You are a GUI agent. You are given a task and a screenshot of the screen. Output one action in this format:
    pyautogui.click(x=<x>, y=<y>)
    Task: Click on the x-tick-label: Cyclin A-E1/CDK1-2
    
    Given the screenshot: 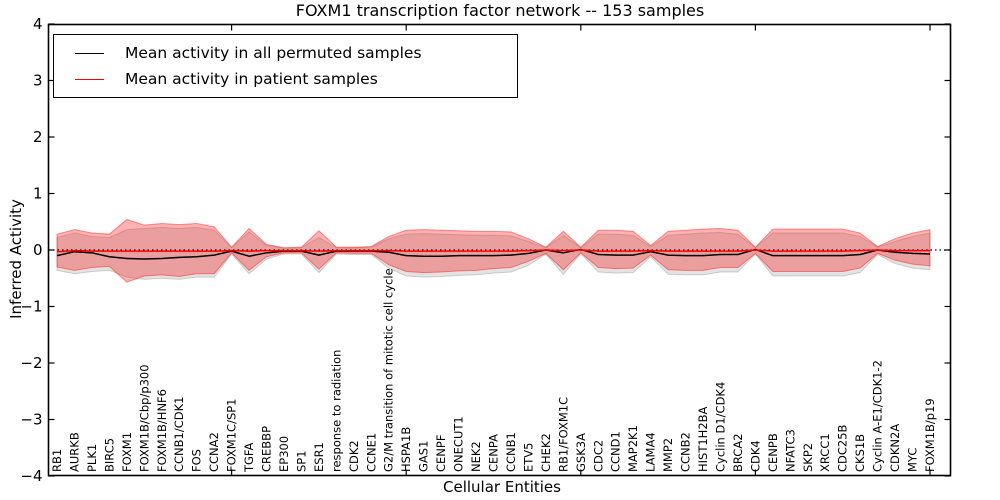 What is the action you would take?
    pyautogui.click(x=878, y=416)
    